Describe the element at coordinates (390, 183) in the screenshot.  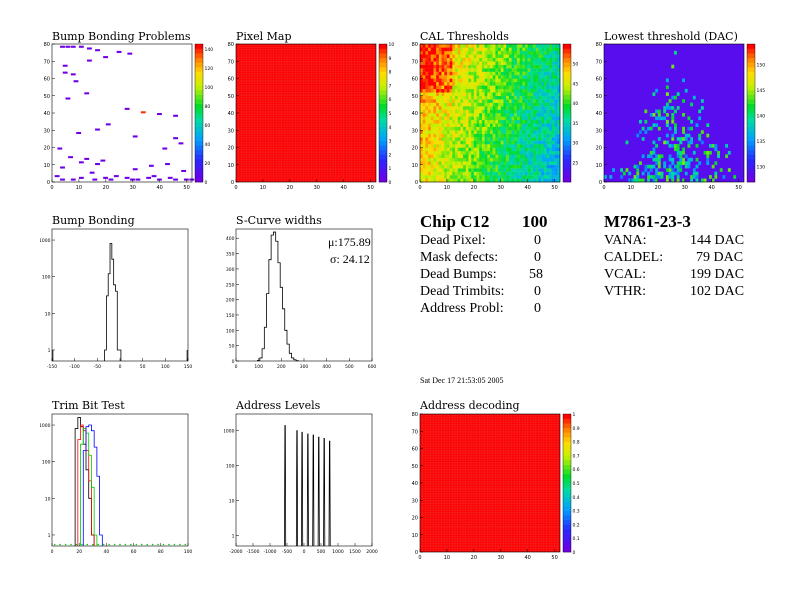
I see `palette-label: 0` at that location.